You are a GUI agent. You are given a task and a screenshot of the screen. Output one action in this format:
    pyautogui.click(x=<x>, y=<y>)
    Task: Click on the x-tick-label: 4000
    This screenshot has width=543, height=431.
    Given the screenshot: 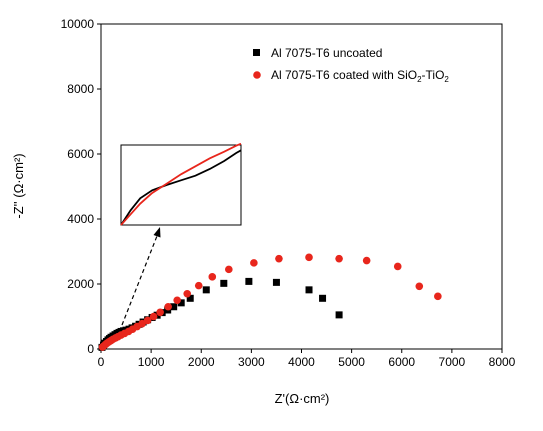 What is the action you would take?
    pyautogui.click(x=301, y=362)
    